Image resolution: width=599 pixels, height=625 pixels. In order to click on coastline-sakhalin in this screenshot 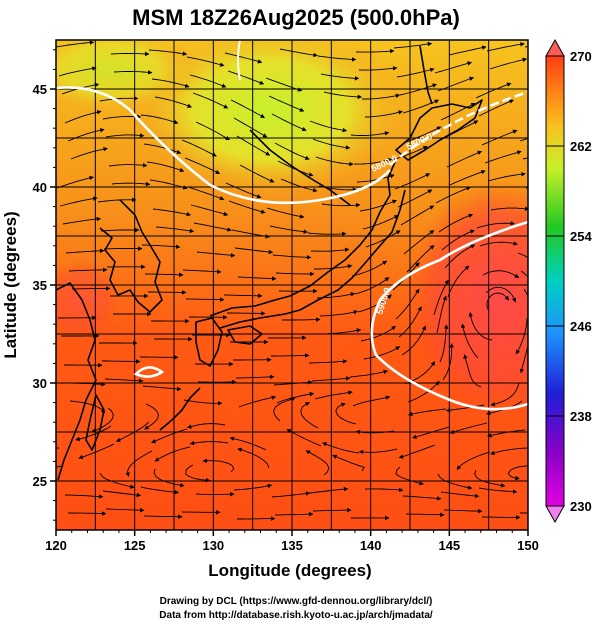, I will do `click(426, 75)`.